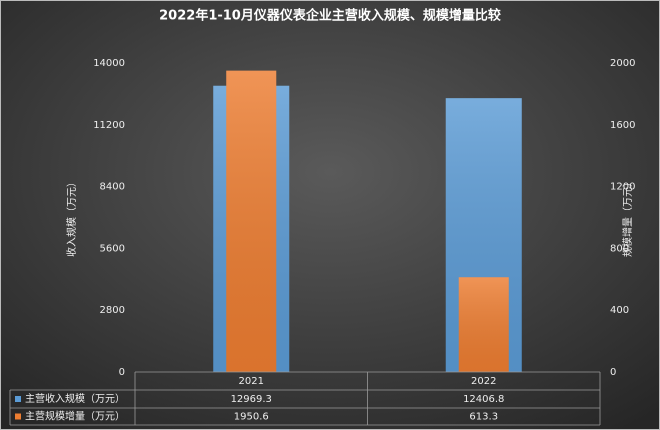  What do you see at coordinates (619, 310) in the screenshot?
I see `y2-tick-label: 400` at bounding box center [619, 310].